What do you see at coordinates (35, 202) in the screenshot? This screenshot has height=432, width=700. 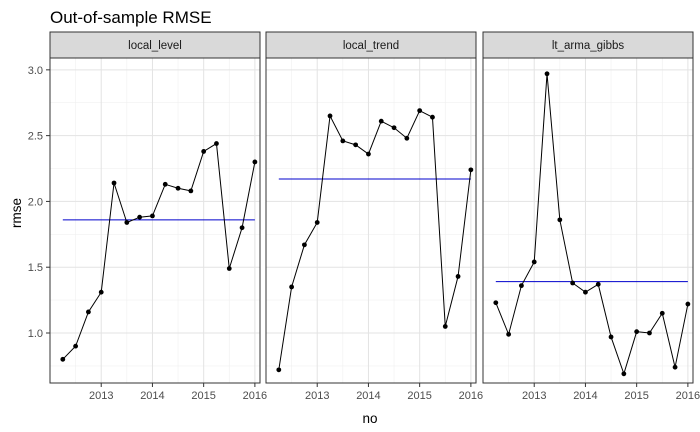 I see `y-tick-label: 2.0` at bounding box center [35, 202].